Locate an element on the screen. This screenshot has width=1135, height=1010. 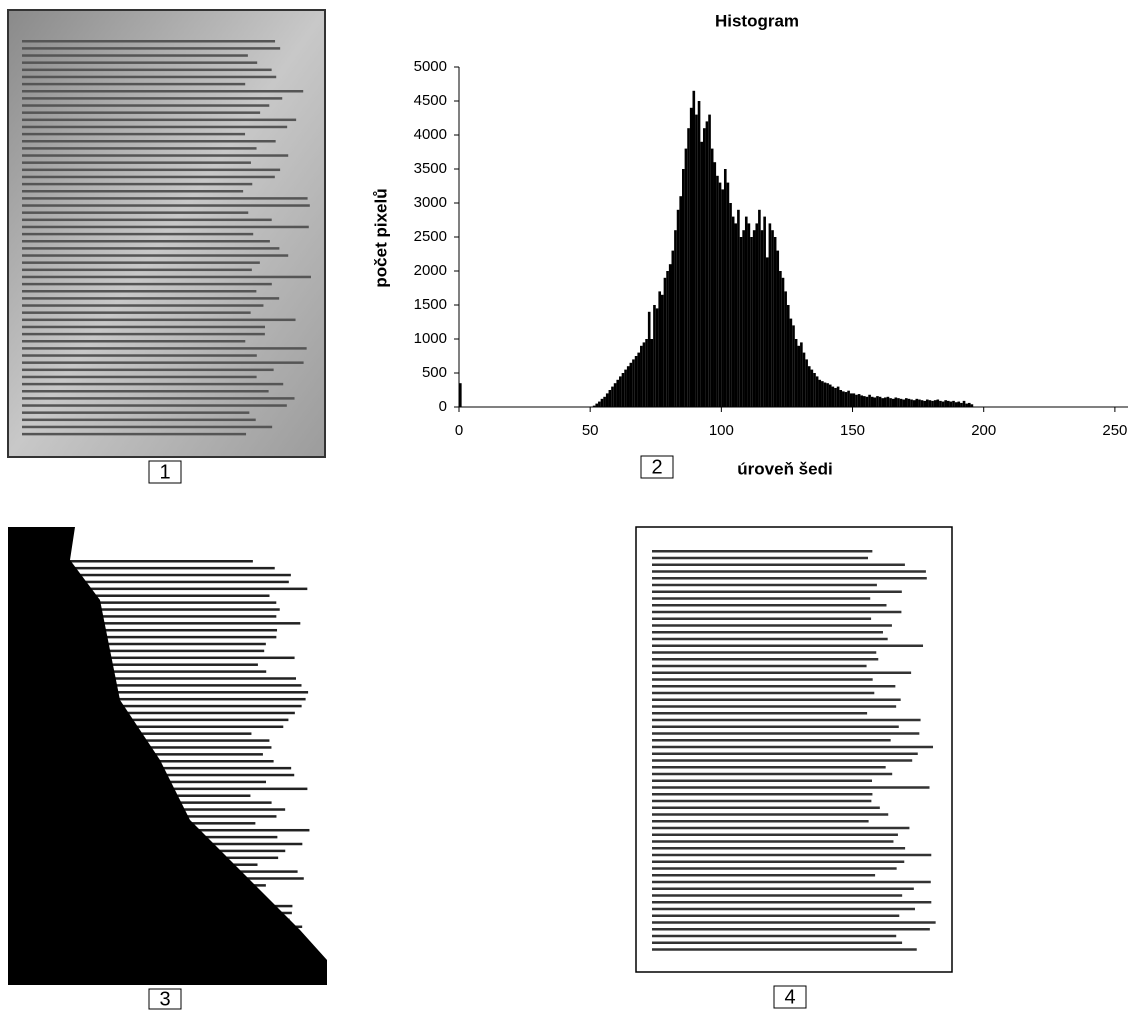
y-tick-label: 2500 is located at coordinates (430, 236).